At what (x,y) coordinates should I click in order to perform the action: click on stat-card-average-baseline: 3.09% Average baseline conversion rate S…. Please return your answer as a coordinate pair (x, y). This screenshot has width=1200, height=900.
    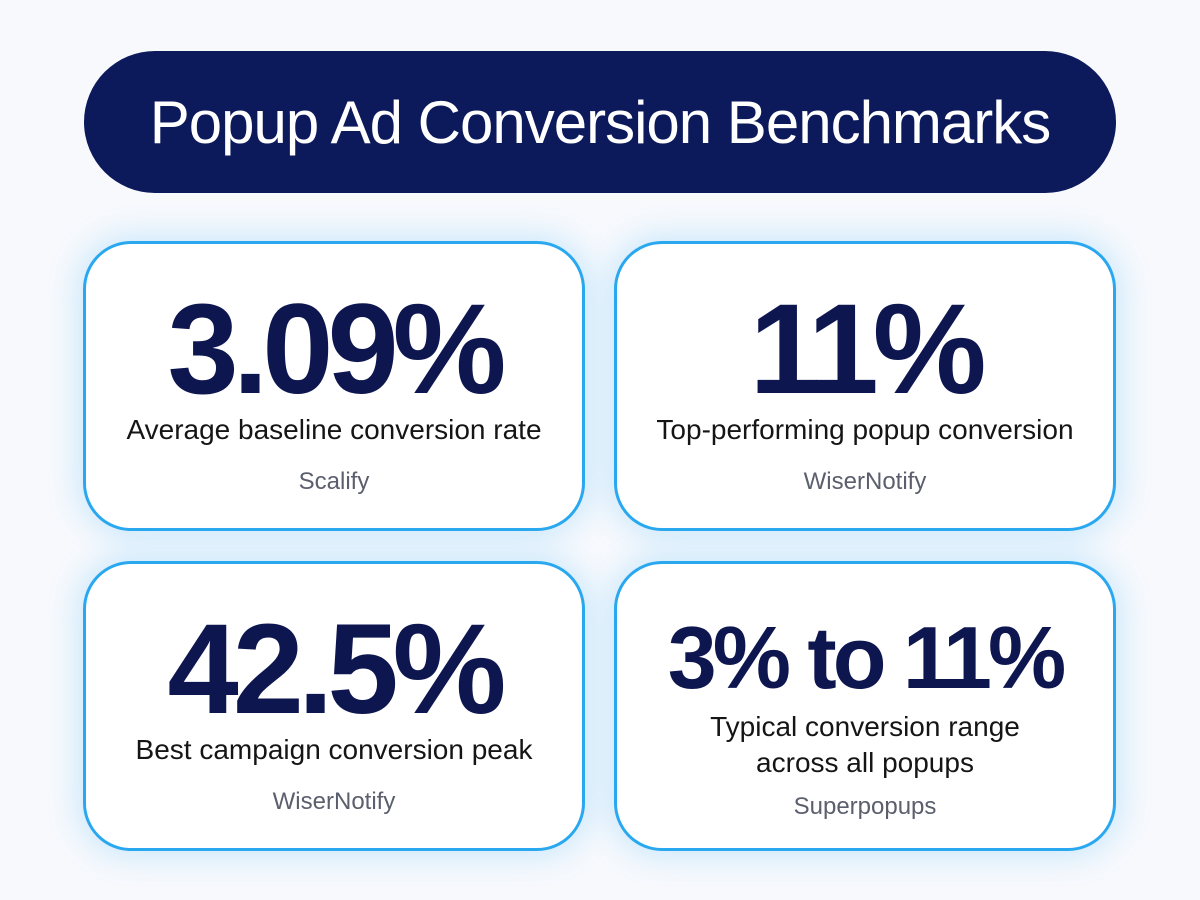
    Looking at the image, I should click on (334, 386).